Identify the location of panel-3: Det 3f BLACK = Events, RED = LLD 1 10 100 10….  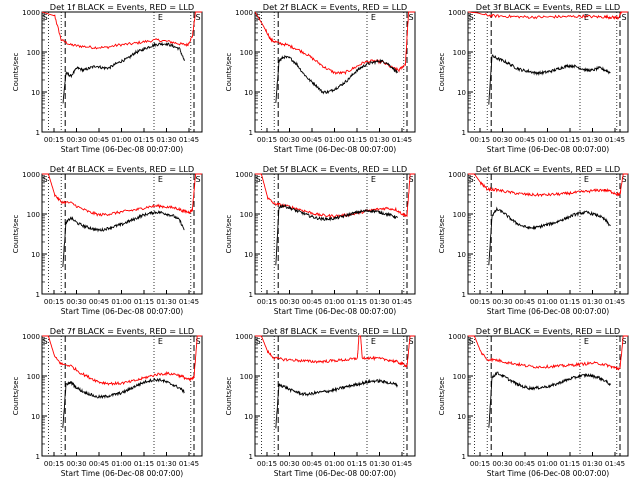
(533, 78).